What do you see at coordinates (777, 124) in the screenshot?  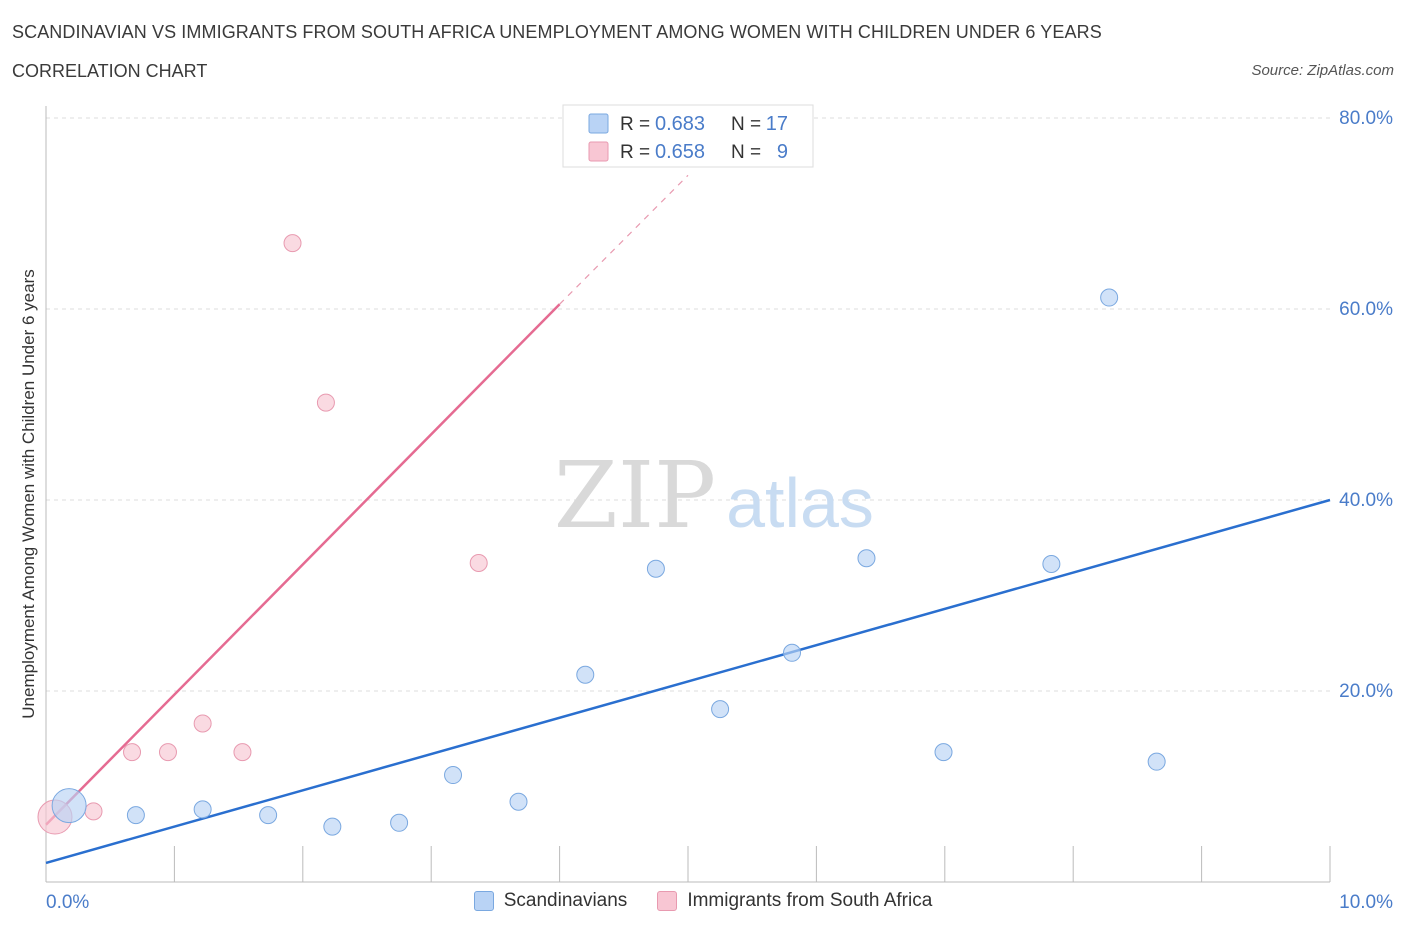 I see `legend-n-value: 17` at bounding box center [777, 124].